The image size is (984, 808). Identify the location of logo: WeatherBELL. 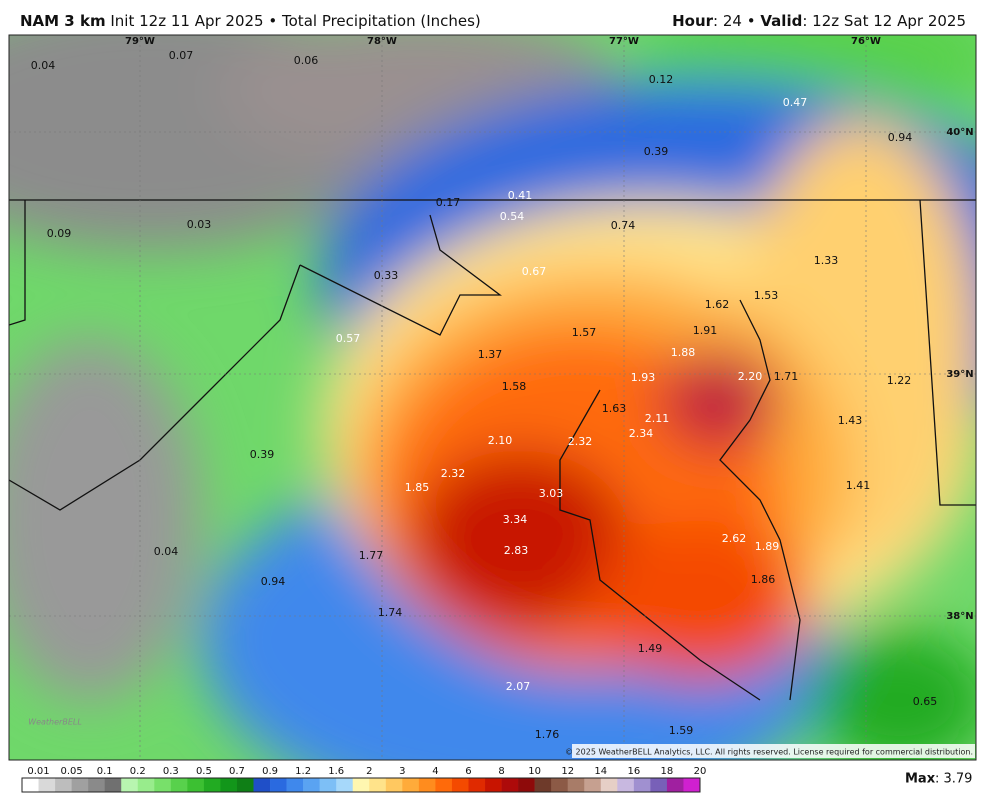
(55, 722).